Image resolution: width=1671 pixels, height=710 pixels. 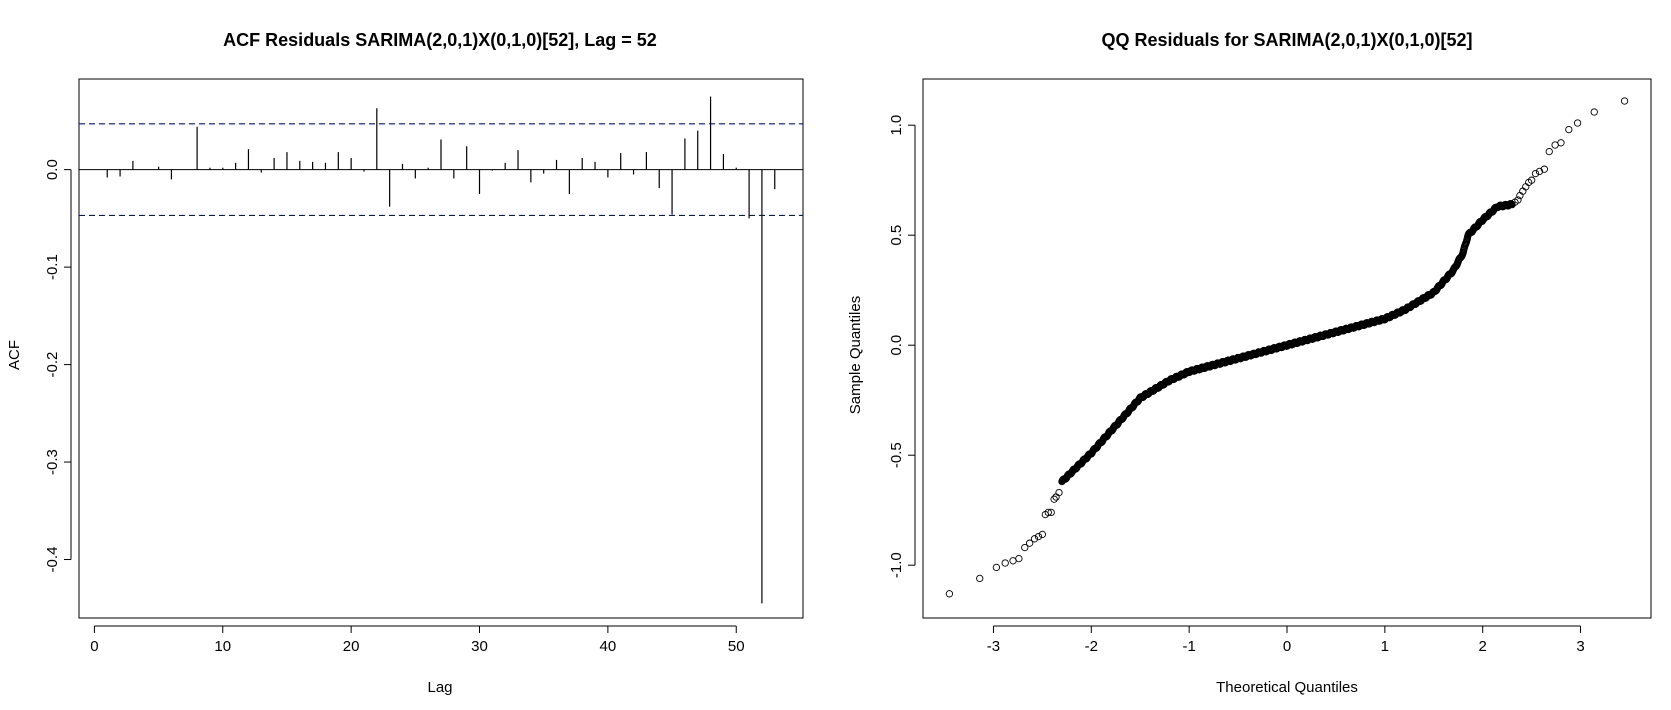 I want to click on qq-x-tick-label: 3, so click(x=1580, y=646).